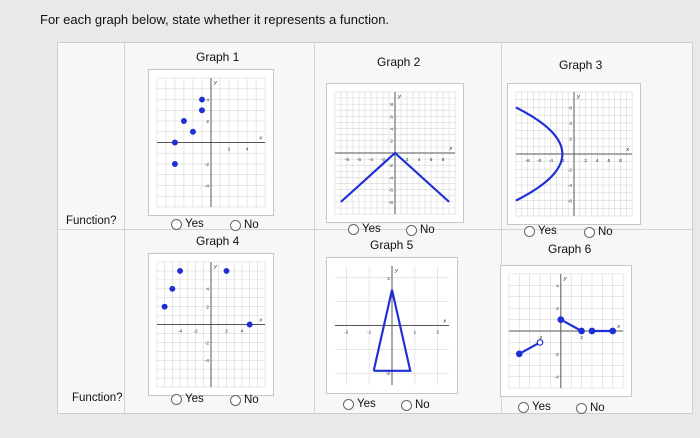 The image size is (700, 438). What do you see at coordinates (605, 232) in the screenshot?
I see `graph-3-no-label: No` at bounding box center [605, 232].